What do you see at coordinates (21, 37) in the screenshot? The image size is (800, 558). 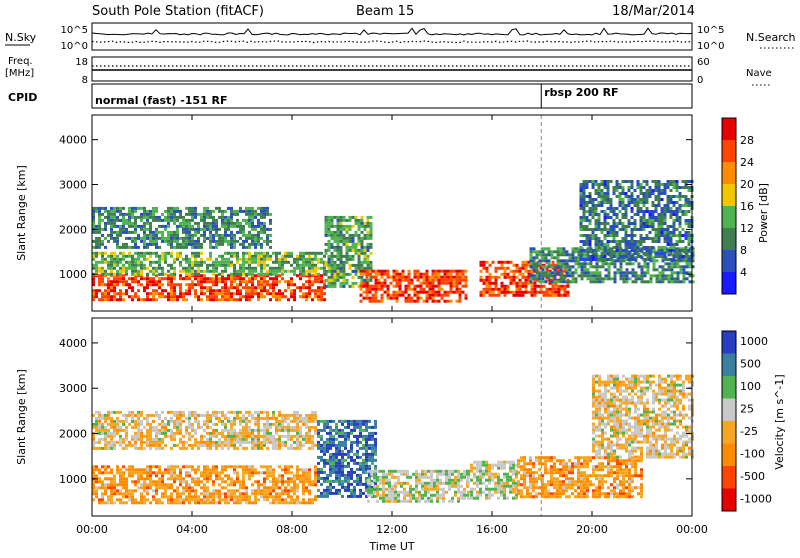 I see `noise-left-label: N.Sky` at bounding box center [21, 37].